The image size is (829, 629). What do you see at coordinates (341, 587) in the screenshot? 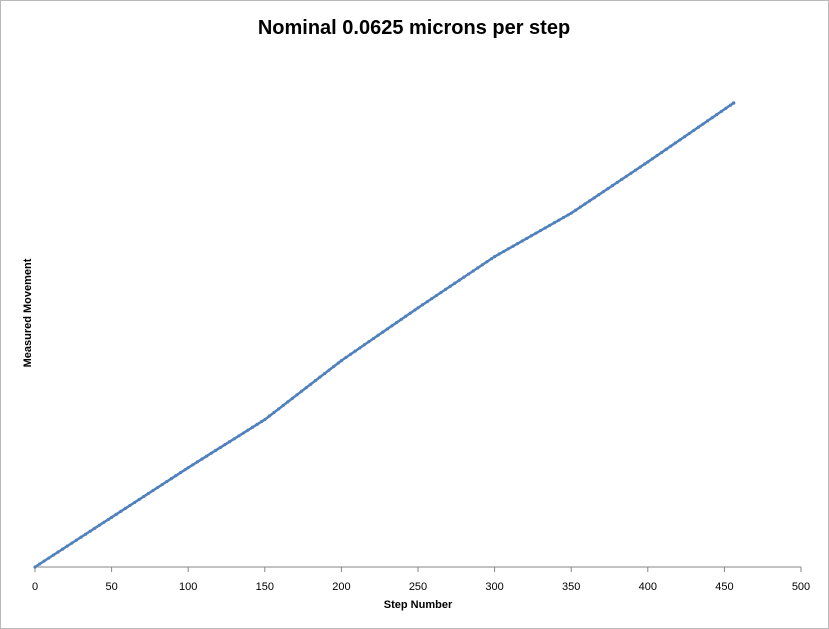
I see `x-tick-label: 200` at bounding box center [341, 587].